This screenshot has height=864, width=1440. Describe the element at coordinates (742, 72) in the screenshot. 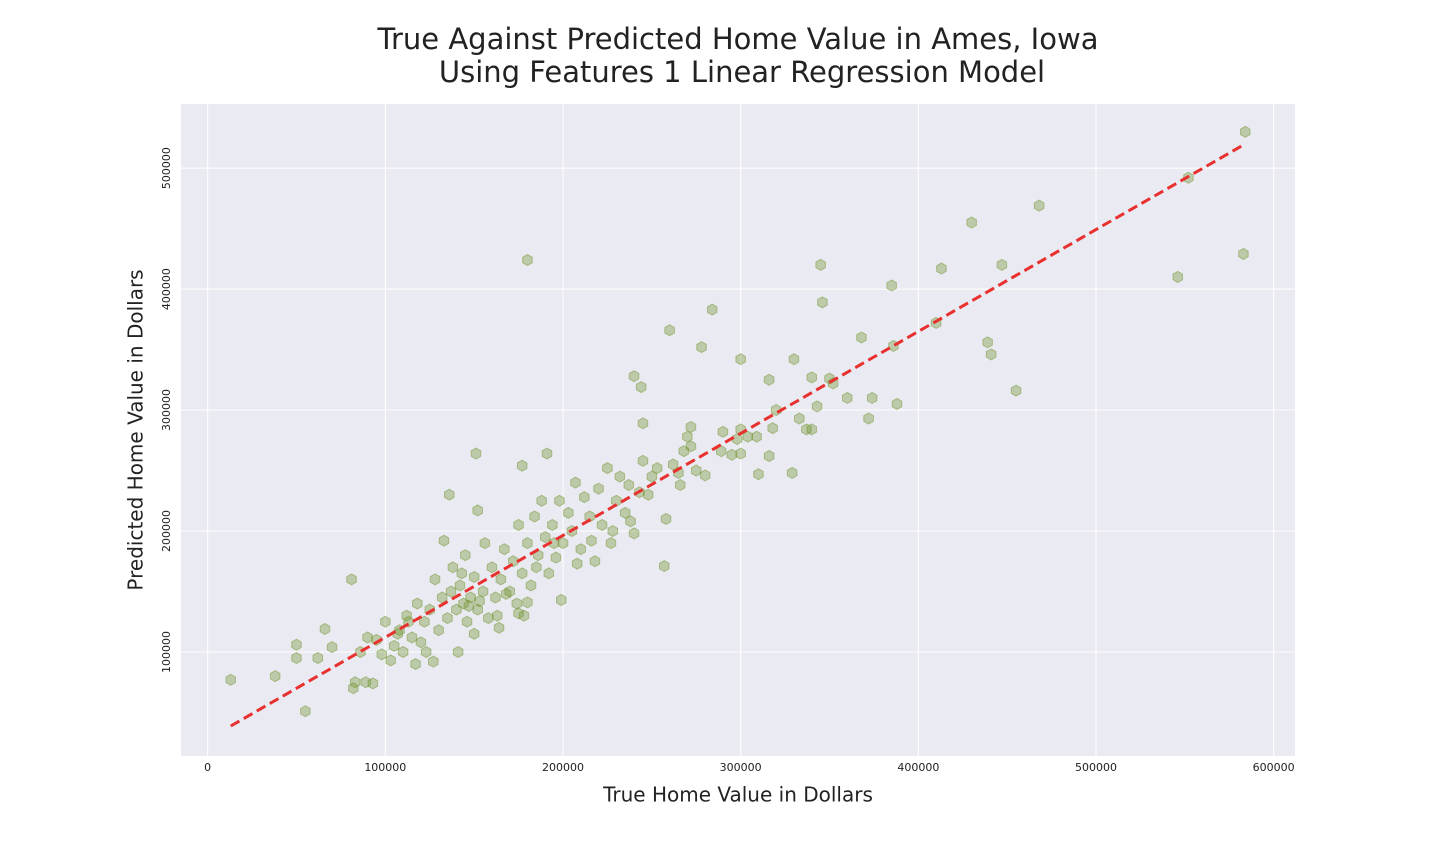

I see `chart-title: Using Features 1 Linear Regression Model` at that location.